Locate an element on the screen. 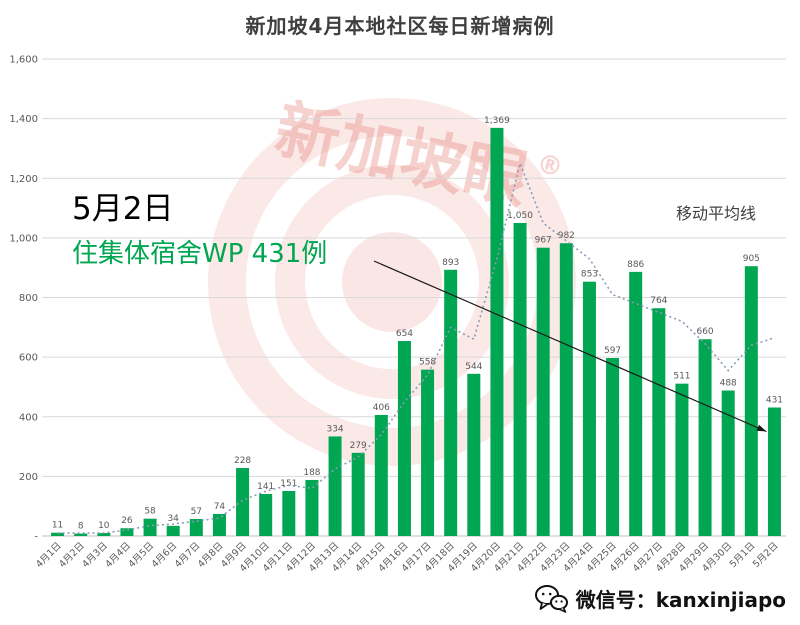 This screenshot has width=800, height=625. bar-value-label: 853 is located at coordinates (589, 275).